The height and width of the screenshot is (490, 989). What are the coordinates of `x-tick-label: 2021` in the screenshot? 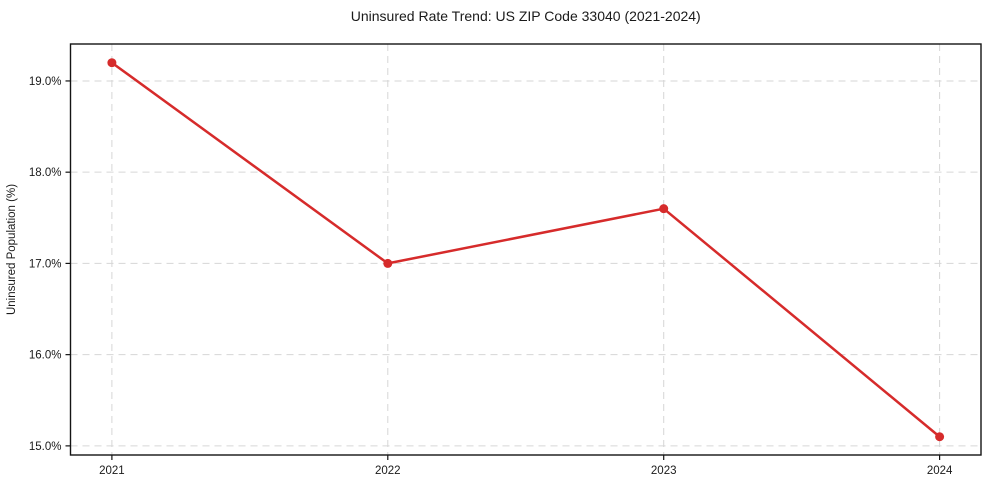 It's located at (112, 471).